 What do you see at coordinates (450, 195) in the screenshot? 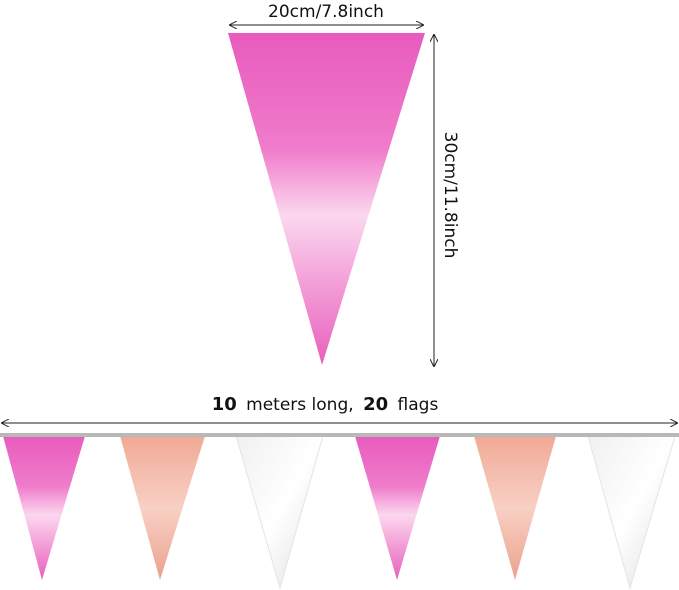
I see `height-label: 30cm/11.8inch` at bounding box center [450, 195].